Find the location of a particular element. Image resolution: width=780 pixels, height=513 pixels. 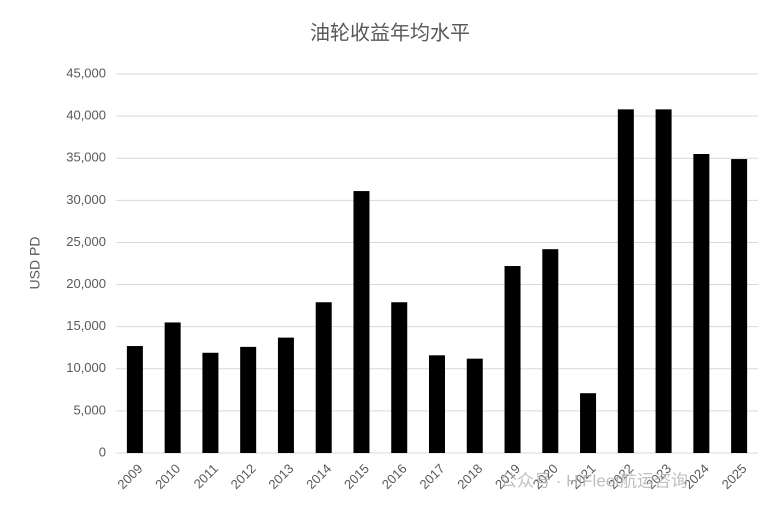

x-tick-label: 2018 is located at coordinates (469, 476).